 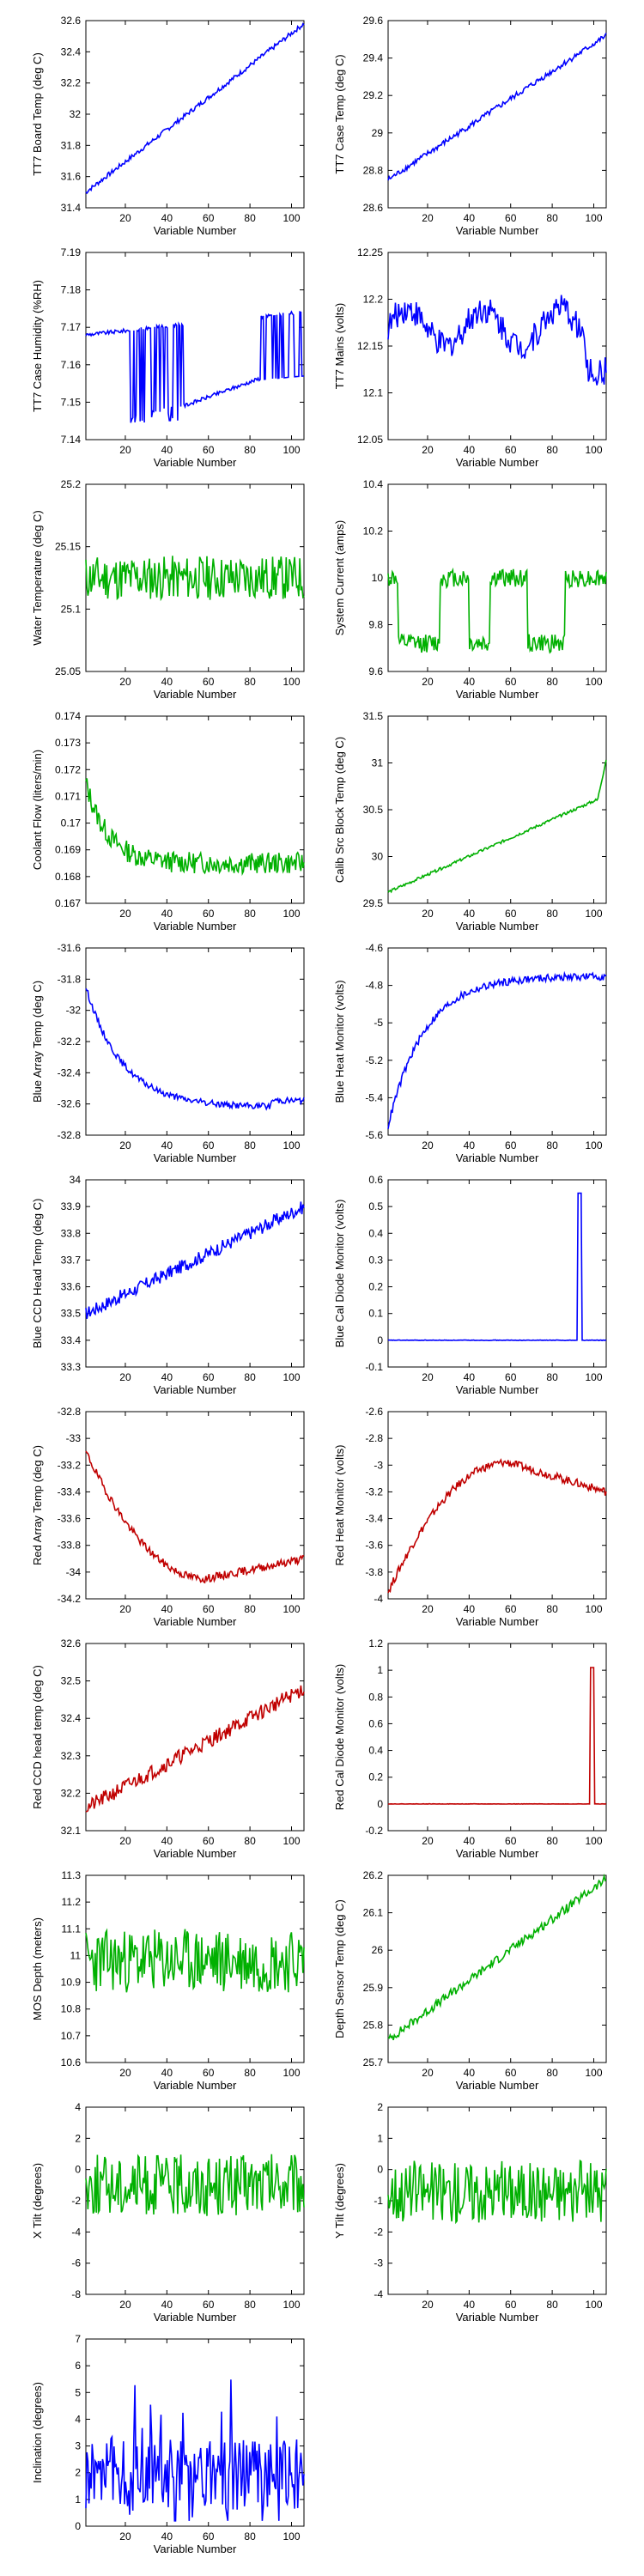 What do you see at coordinates (376, 1697) in the screenshot?
I see `y-tick-label: 0.8` at bounding box center [376, 1697].